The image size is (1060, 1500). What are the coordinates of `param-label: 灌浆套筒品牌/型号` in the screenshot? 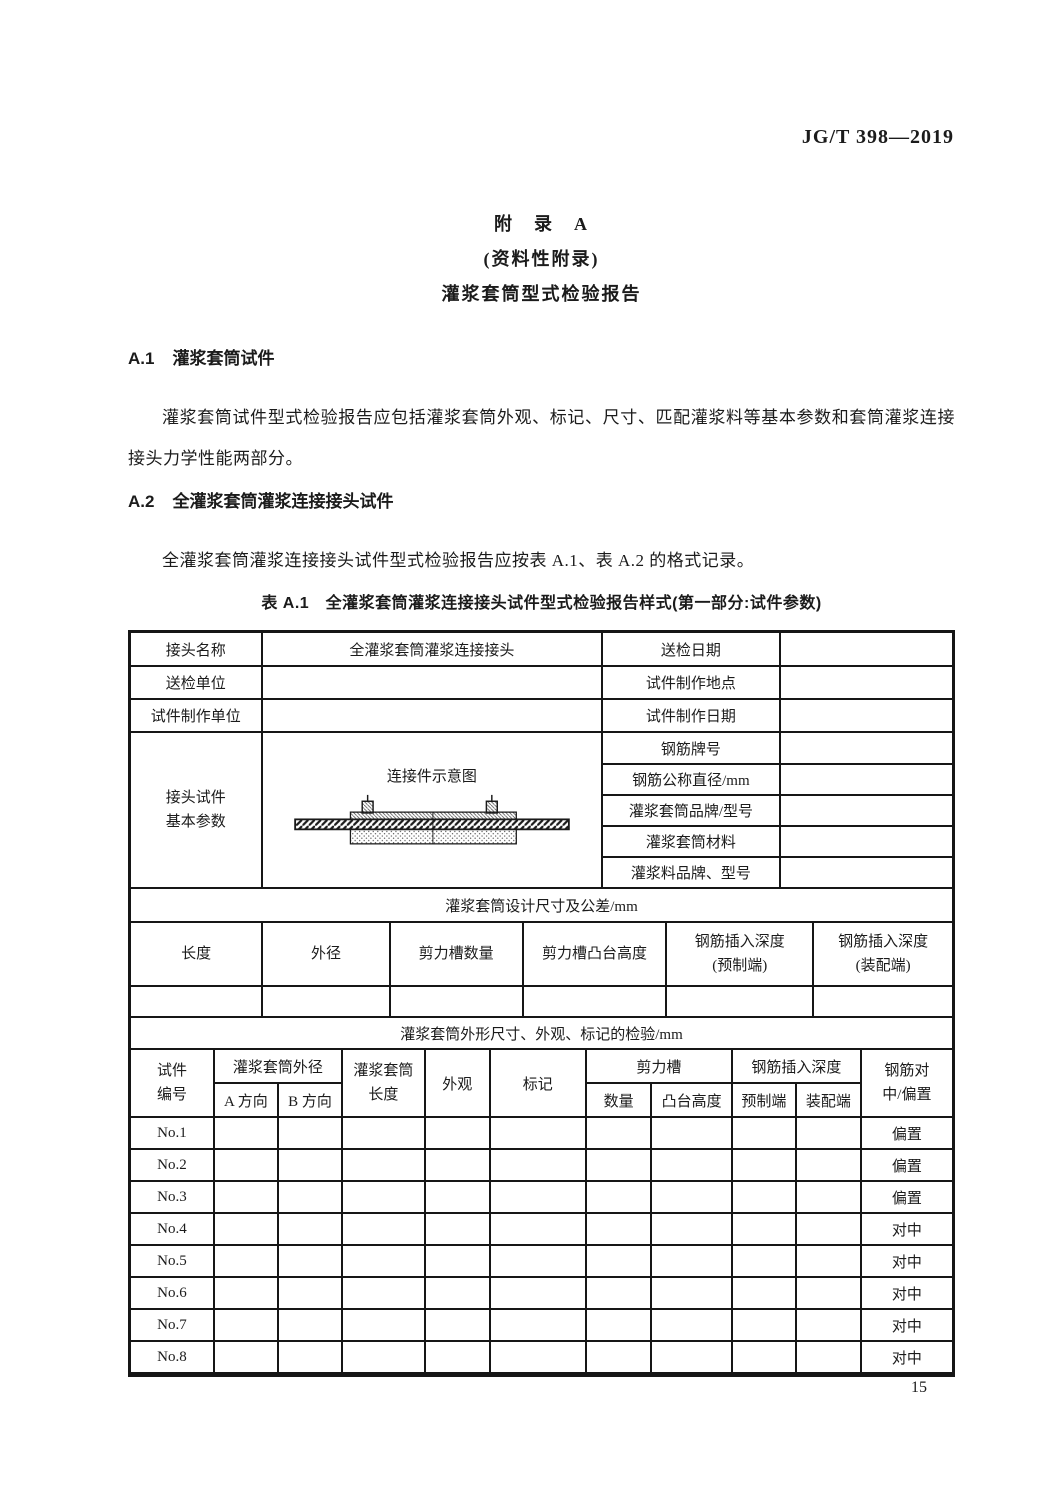 It's located at (691, 811).